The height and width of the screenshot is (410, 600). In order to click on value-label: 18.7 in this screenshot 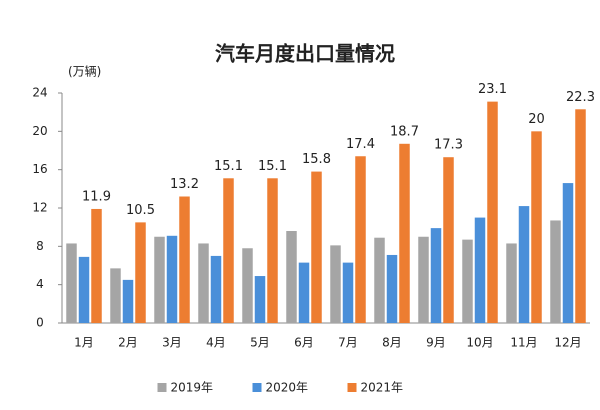, I will do `click(404, 131)`.